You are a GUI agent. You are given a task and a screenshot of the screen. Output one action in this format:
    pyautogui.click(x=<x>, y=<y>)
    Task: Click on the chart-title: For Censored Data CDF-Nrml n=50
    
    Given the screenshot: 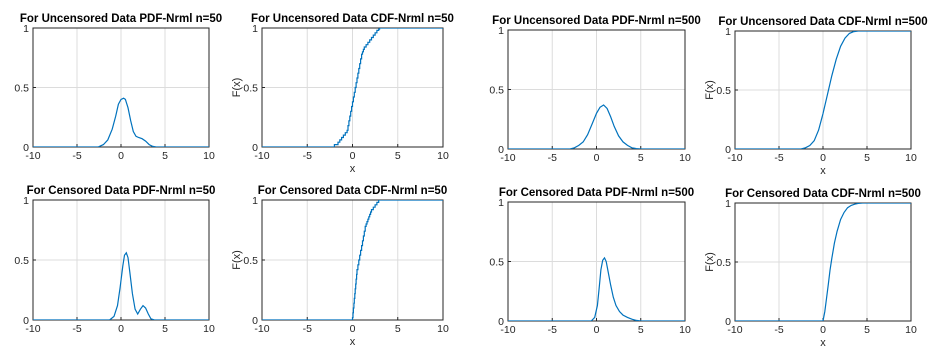 What is the action you would take?
    pyautogui.click(x=352, y=191)
    